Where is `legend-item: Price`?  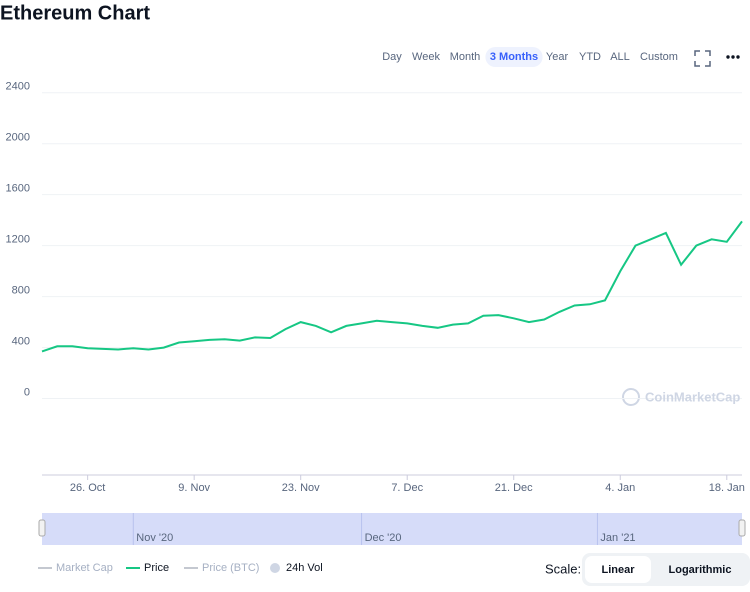
legend-item: Price is located at coordinates (156, 568).